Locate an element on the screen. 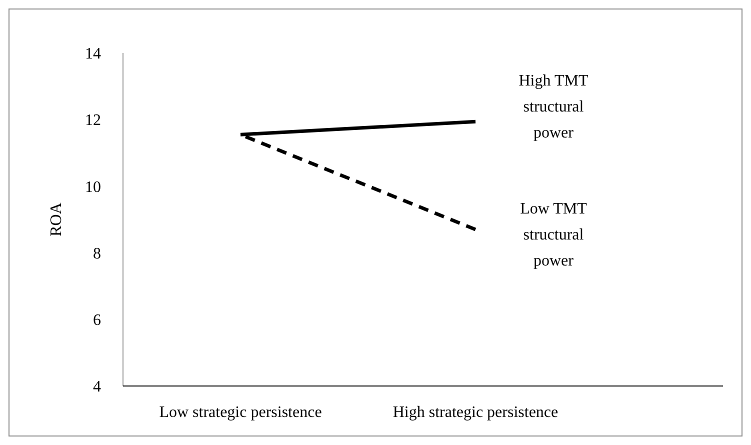 This screenshot has height=445, width=751. y-tick-label: 12 is located at coordinates (93, 121).